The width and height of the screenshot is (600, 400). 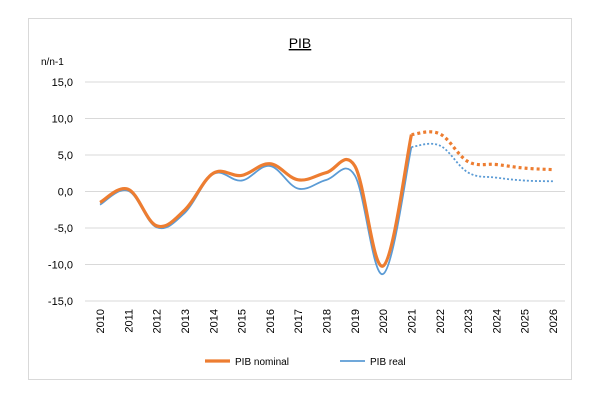 What do you see at coordinates (305, 362) in the screenshot?
I see `legend: PIB nominal PIB real` at bounding box center [305, 362].